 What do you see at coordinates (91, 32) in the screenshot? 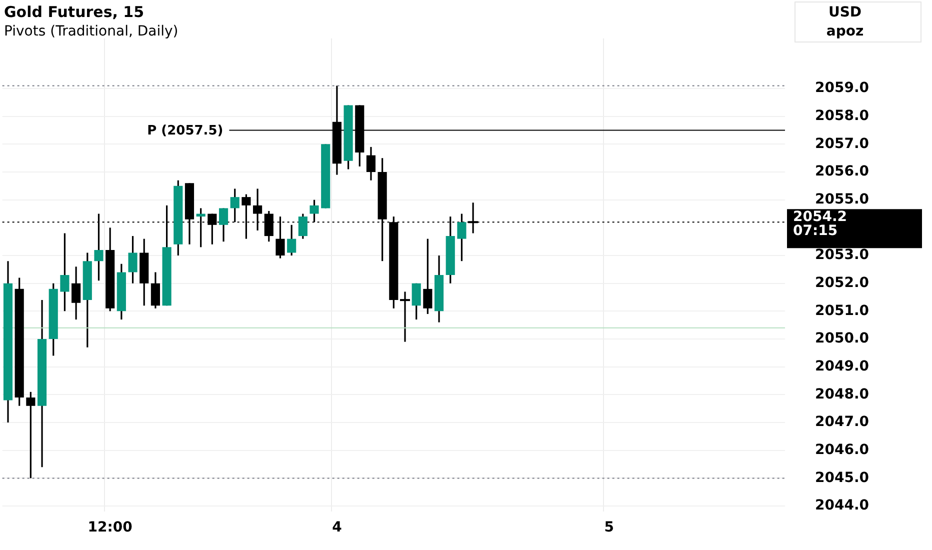
I see `chart-subtitle: Pivots (Traditional, Daily)` at bounding box center [91, 32].